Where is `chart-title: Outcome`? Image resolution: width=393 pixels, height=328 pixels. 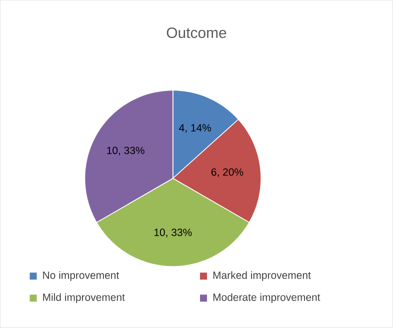 chart-title: Outcome is located at coordinates (196, 32).